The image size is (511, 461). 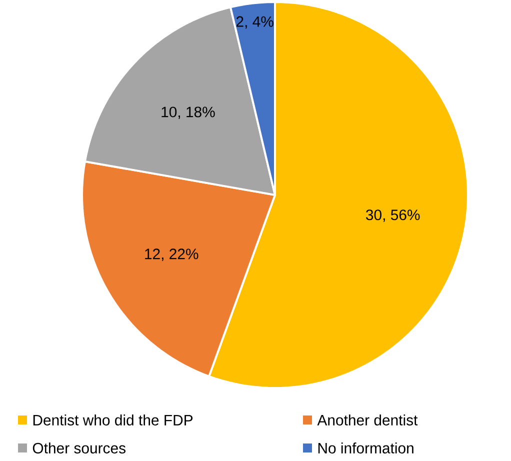 I want to click on legend-label: No information, so click(x=366, y=448).